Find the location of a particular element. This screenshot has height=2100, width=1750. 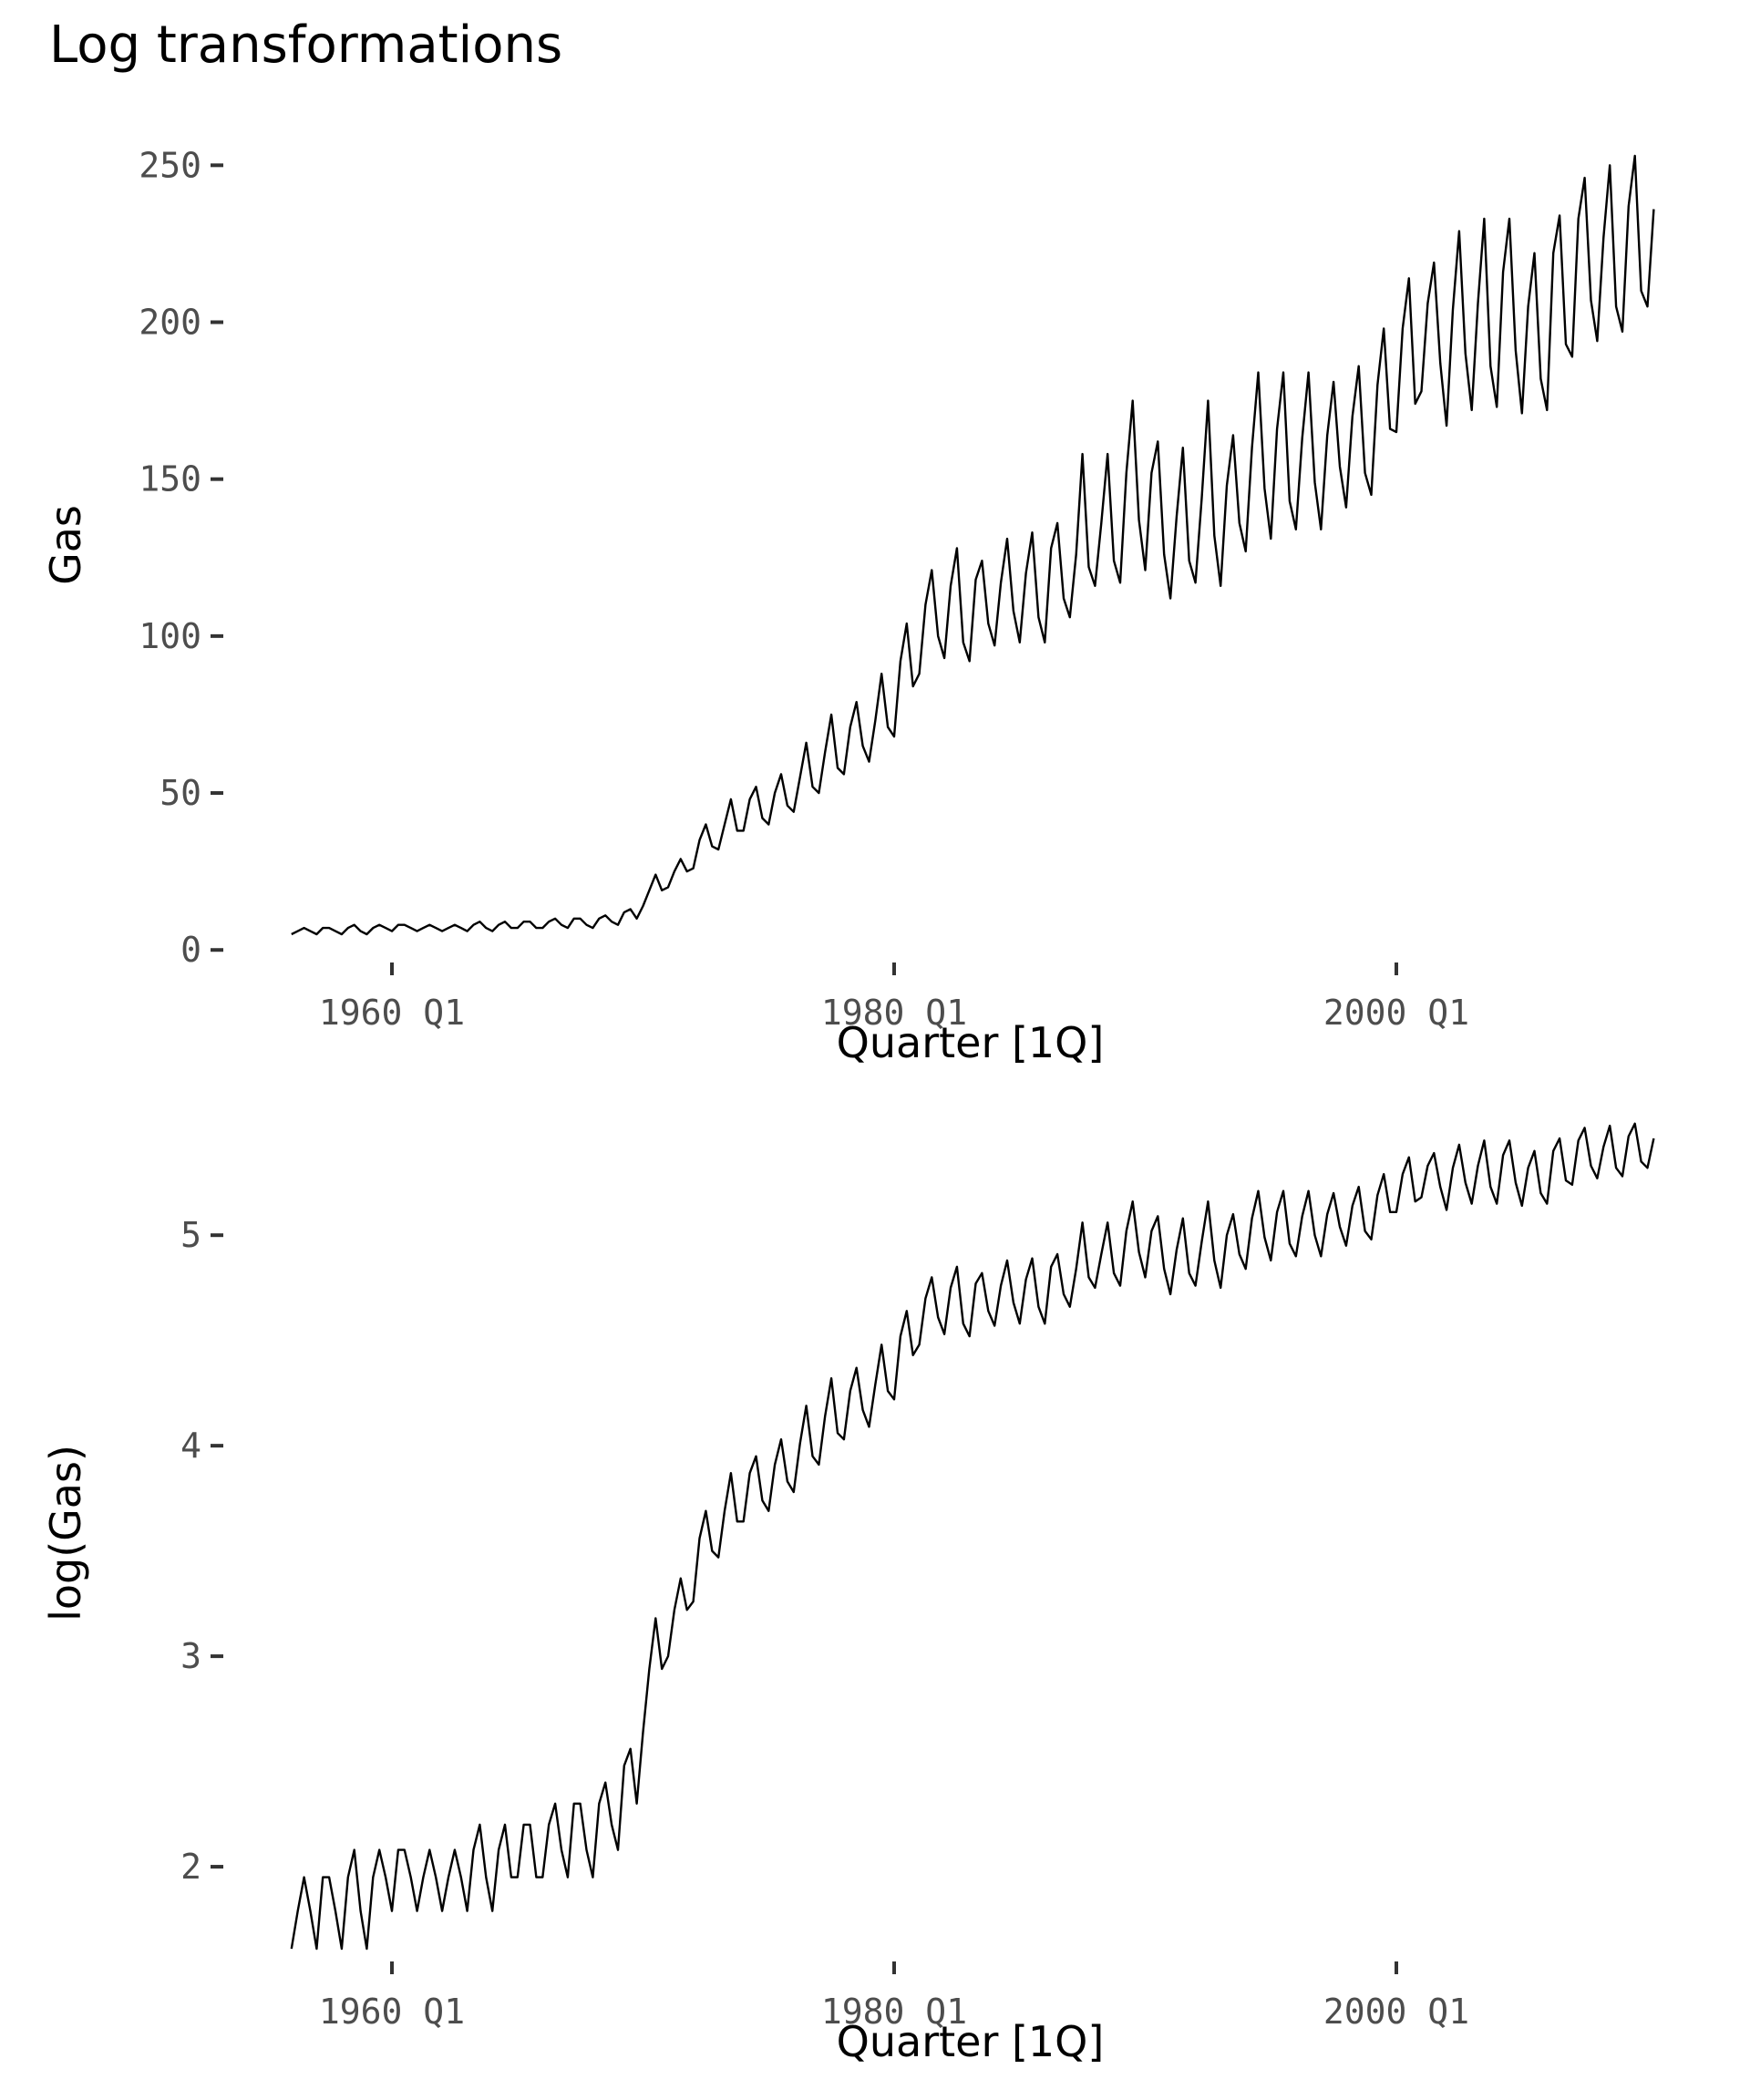

y-tick-label: 250 is located at coordinates (170, 165).